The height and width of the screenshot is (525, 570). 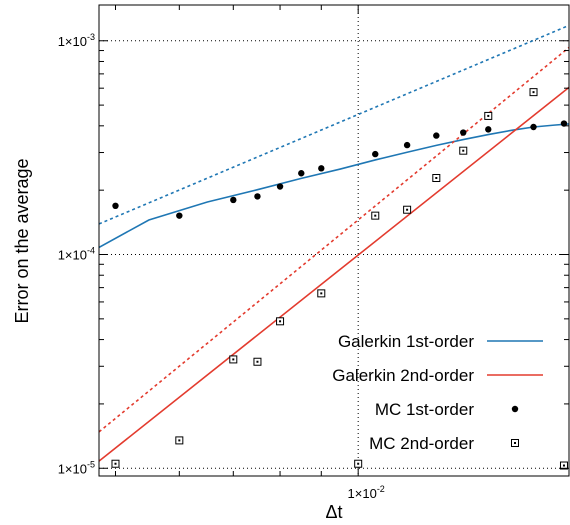 What do you see at coordinates (76, 40) in the screenshot?
I see `y-tick-label: 1×10⁻³` at bounding box center [76, 40].